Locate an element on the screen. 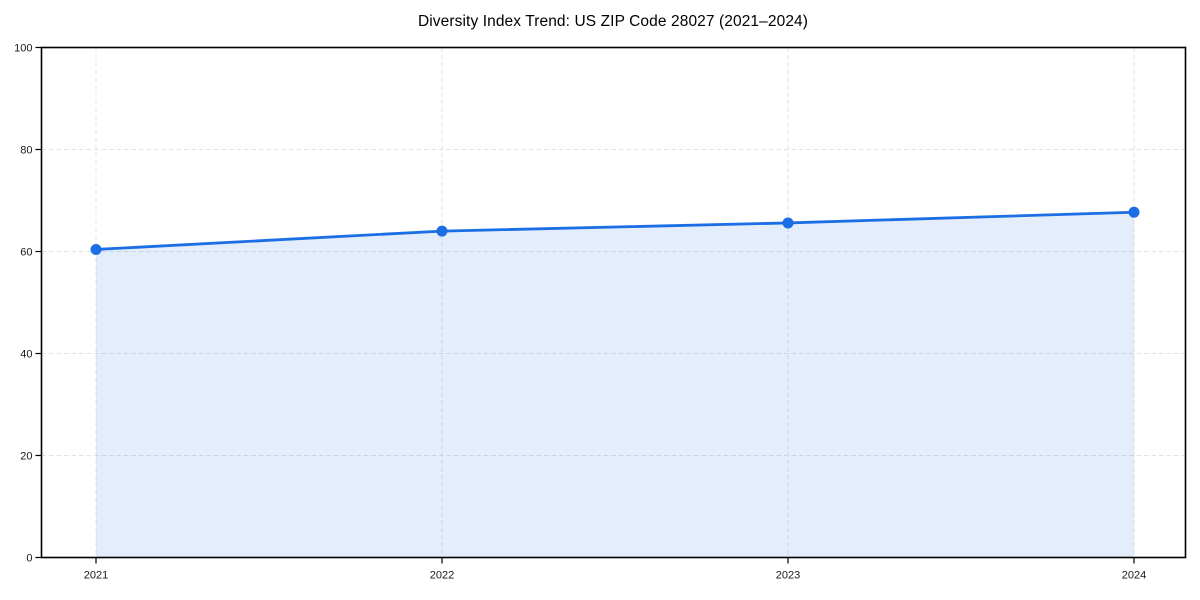 The width and height of the screenshot is (1200, 600). y-tick-label: 20 is located at coordinates (26, 457).